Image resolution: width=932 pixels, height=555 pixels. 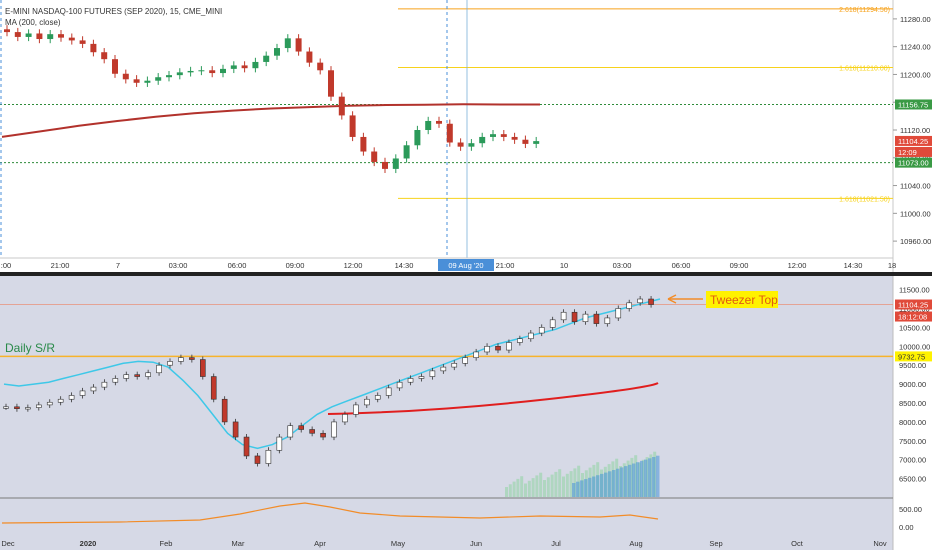 What do you see at coordinates (912, 403) in the screenshot?
I see `price-tick-label: 8500.00` at bounding box center [912, 403].